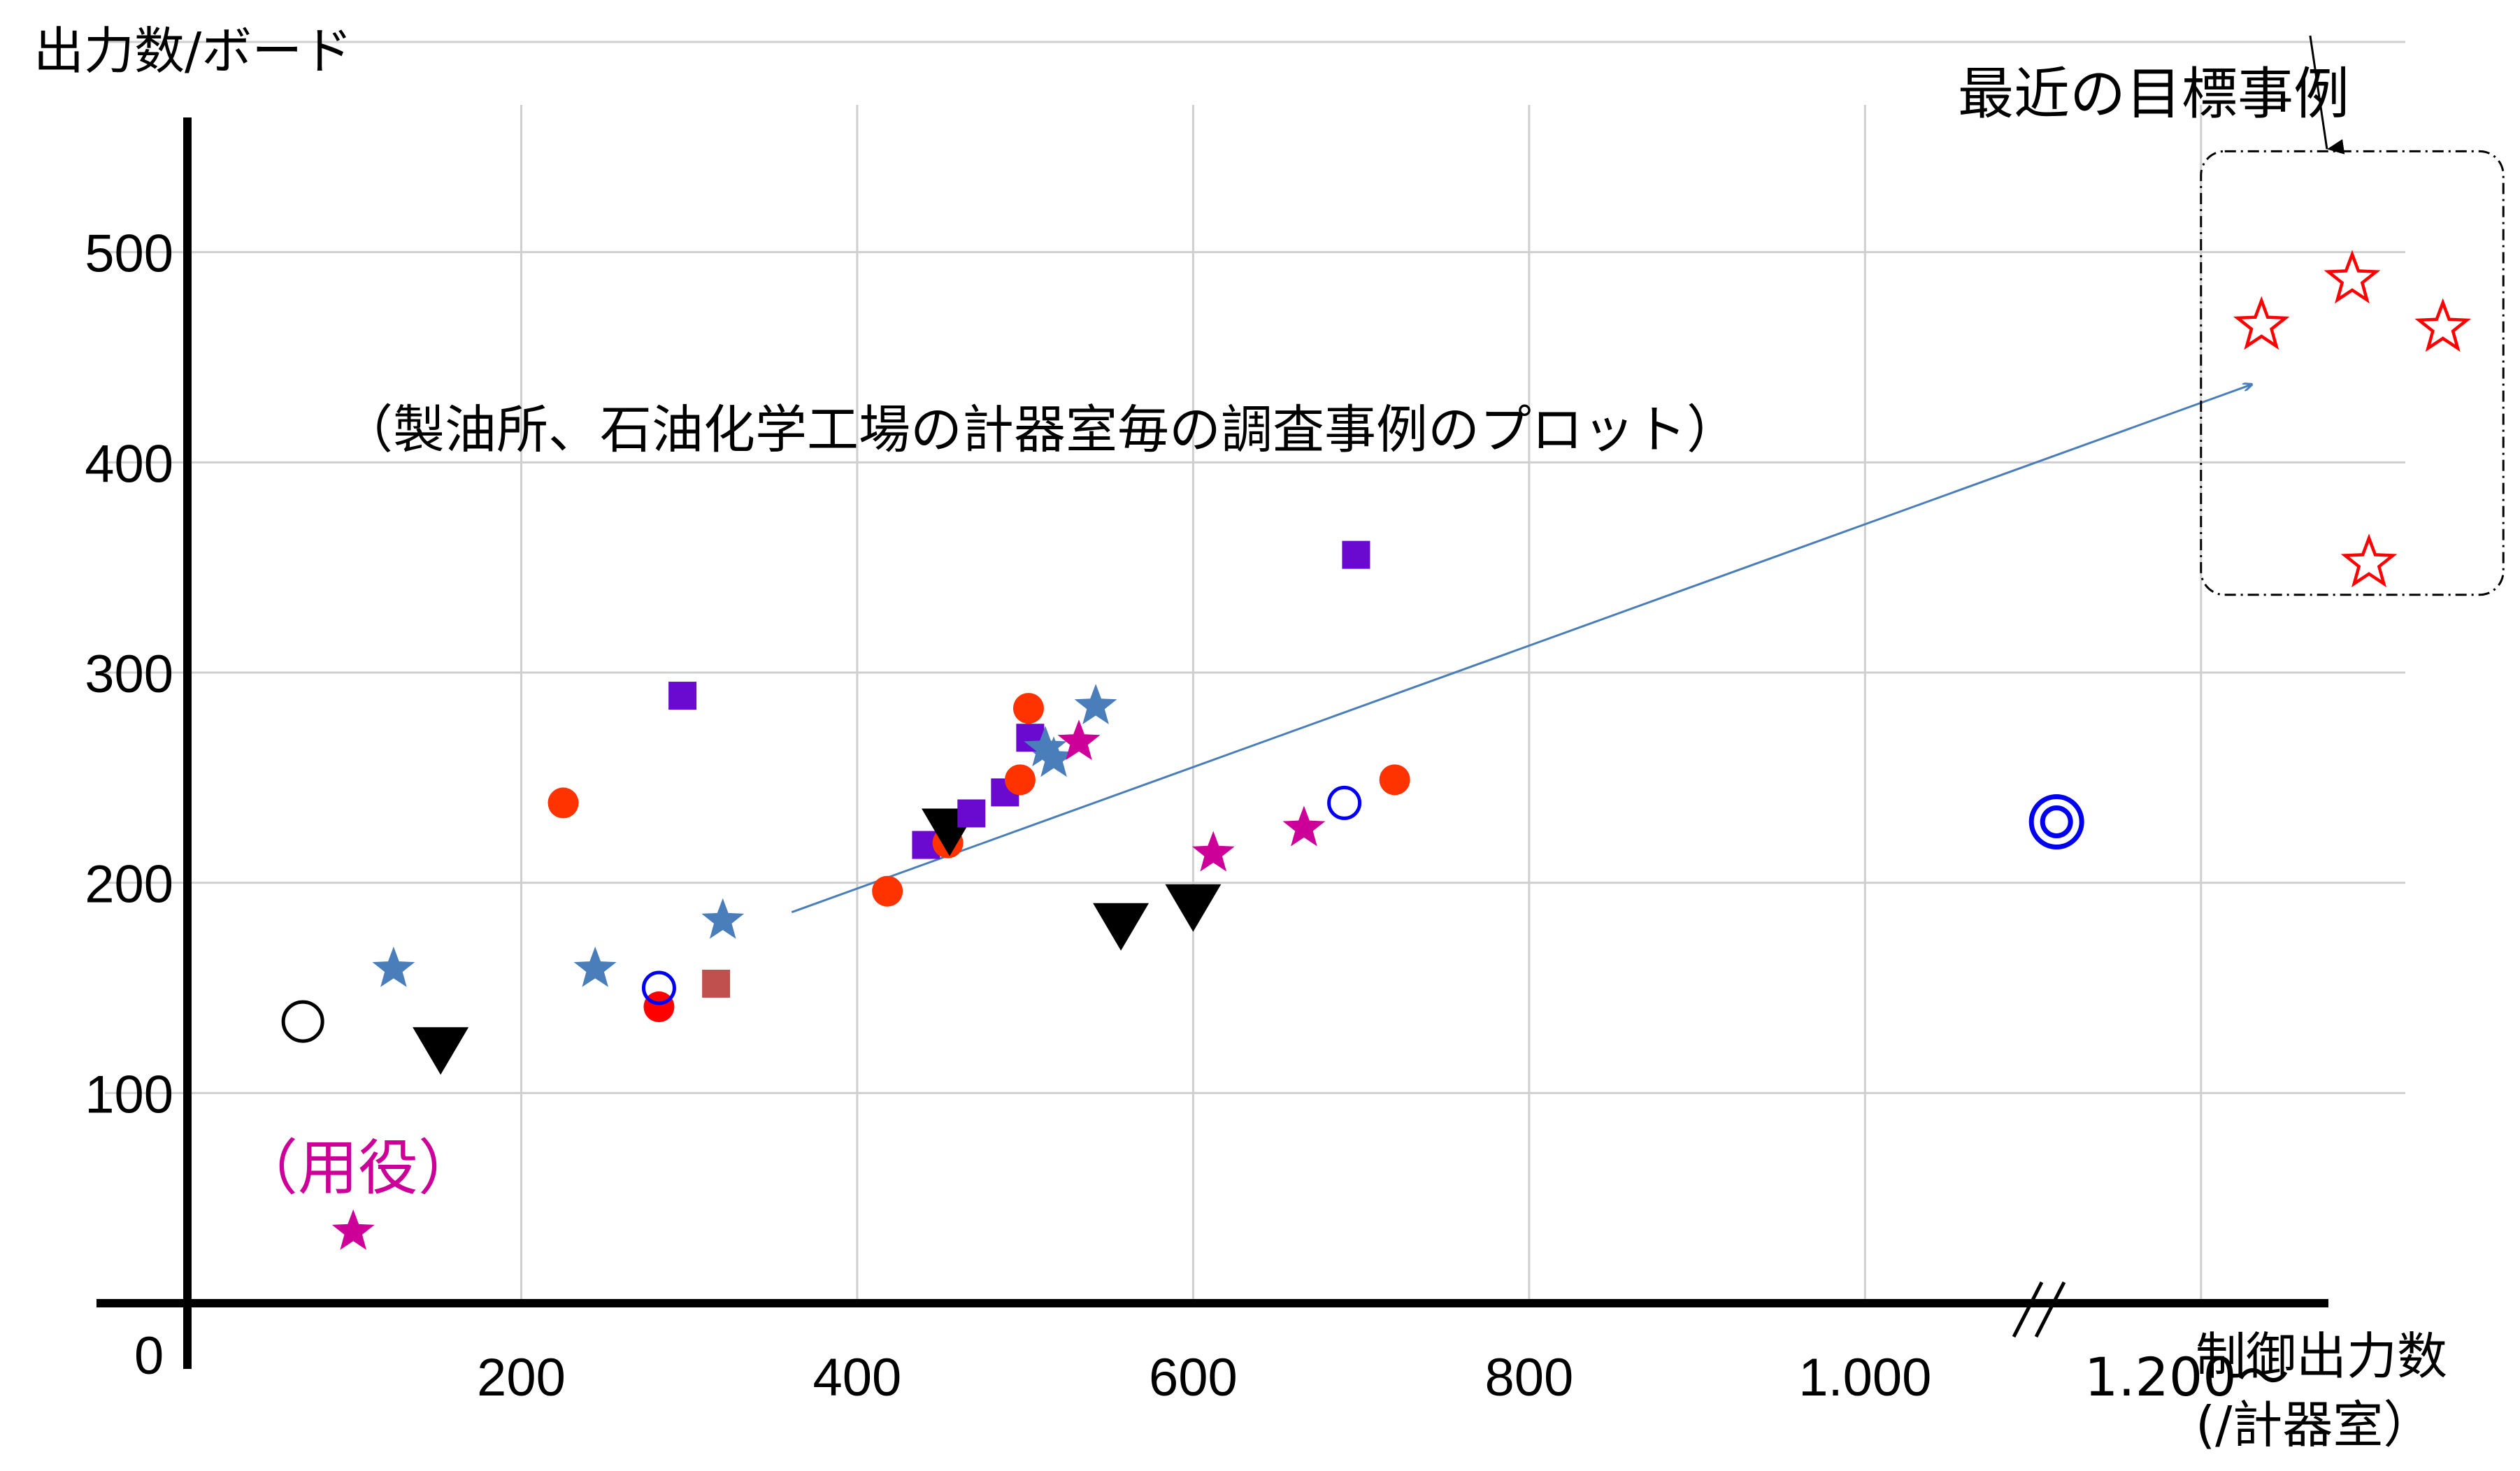 The height and width of the screenshot is (1471, 2520). What do you see at coordinates (521, 1377) in the screenshot?
I see `x-tick-label: 200` at bounding box center [521, 1377].